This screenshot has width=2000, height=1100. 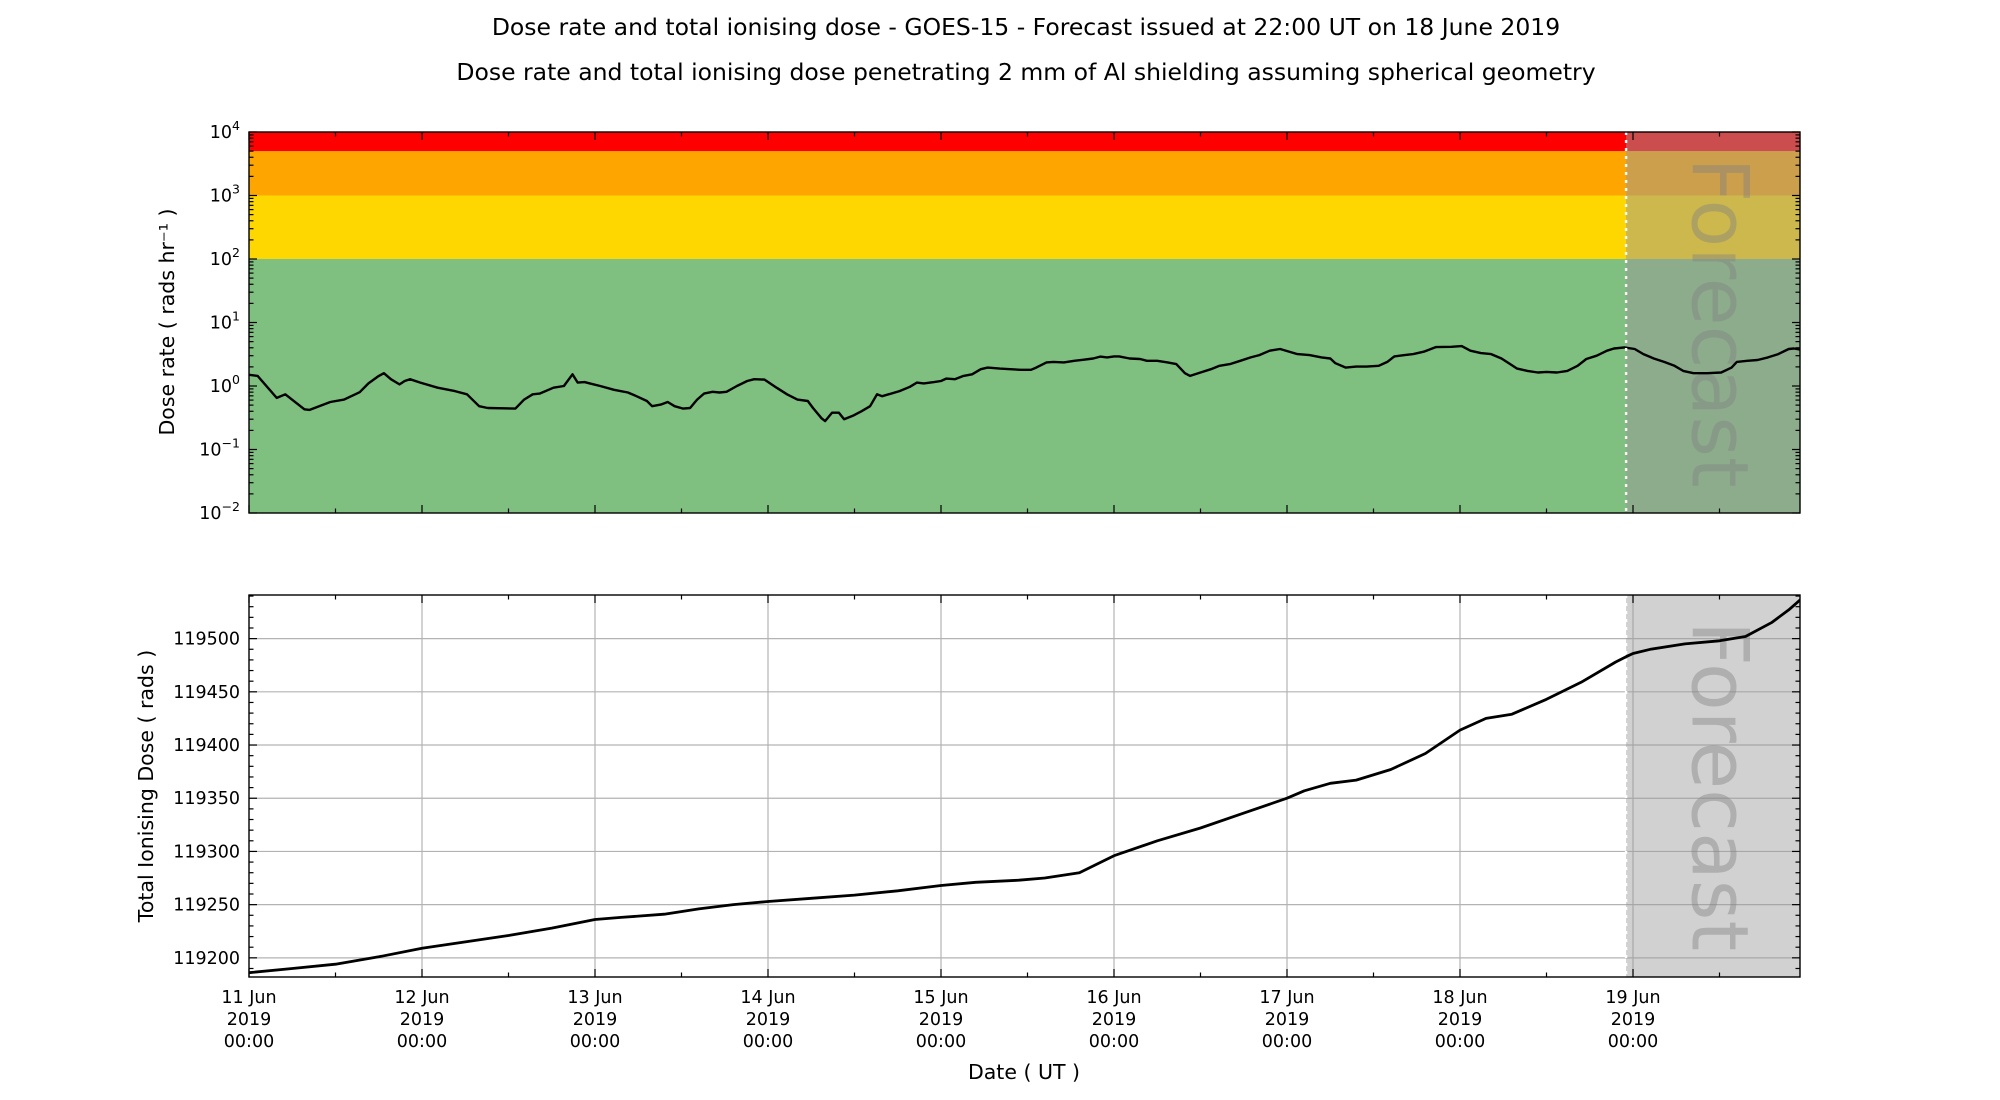 I want to click on tick-exponent: 3, so click(x=236, y=189).